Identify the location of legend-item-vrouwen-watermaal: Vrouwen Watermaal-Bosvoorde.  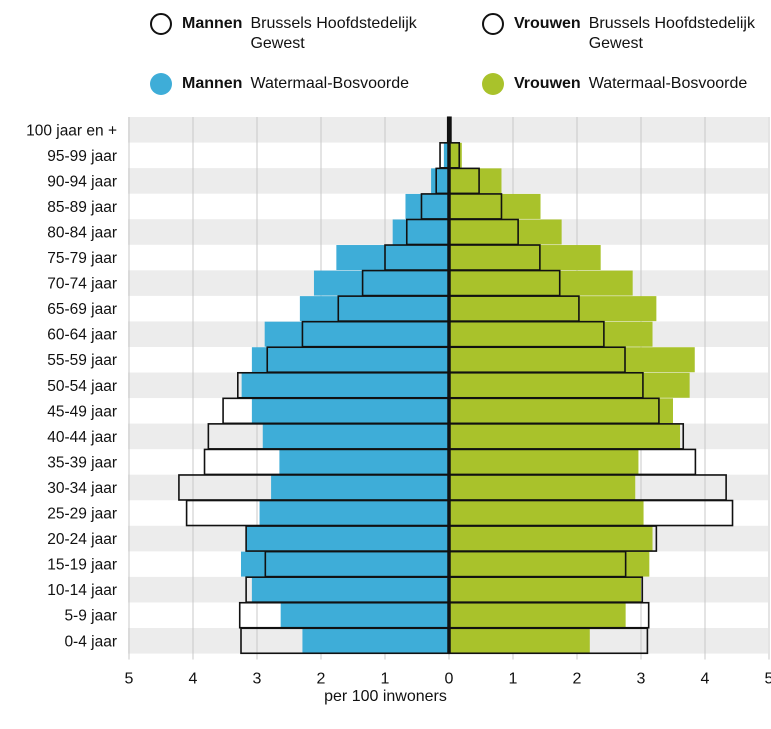
(626, 84).